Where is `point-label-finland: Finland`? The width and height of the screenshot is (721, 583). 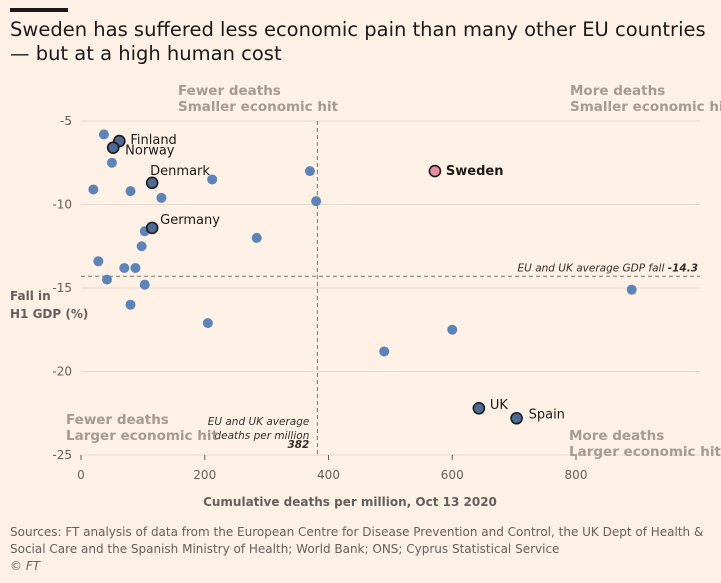
point-label-finland: Finland is located at coordinates (153, 140).